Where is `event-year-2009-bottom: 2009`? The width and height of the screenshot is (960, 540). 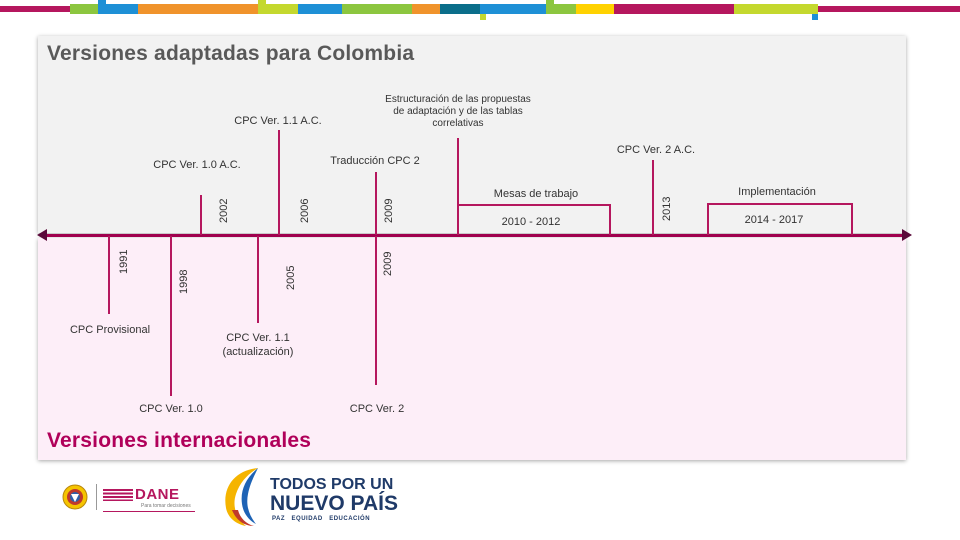 event-year-2009-bottom: 2009 is located at coordinates (388, 263).